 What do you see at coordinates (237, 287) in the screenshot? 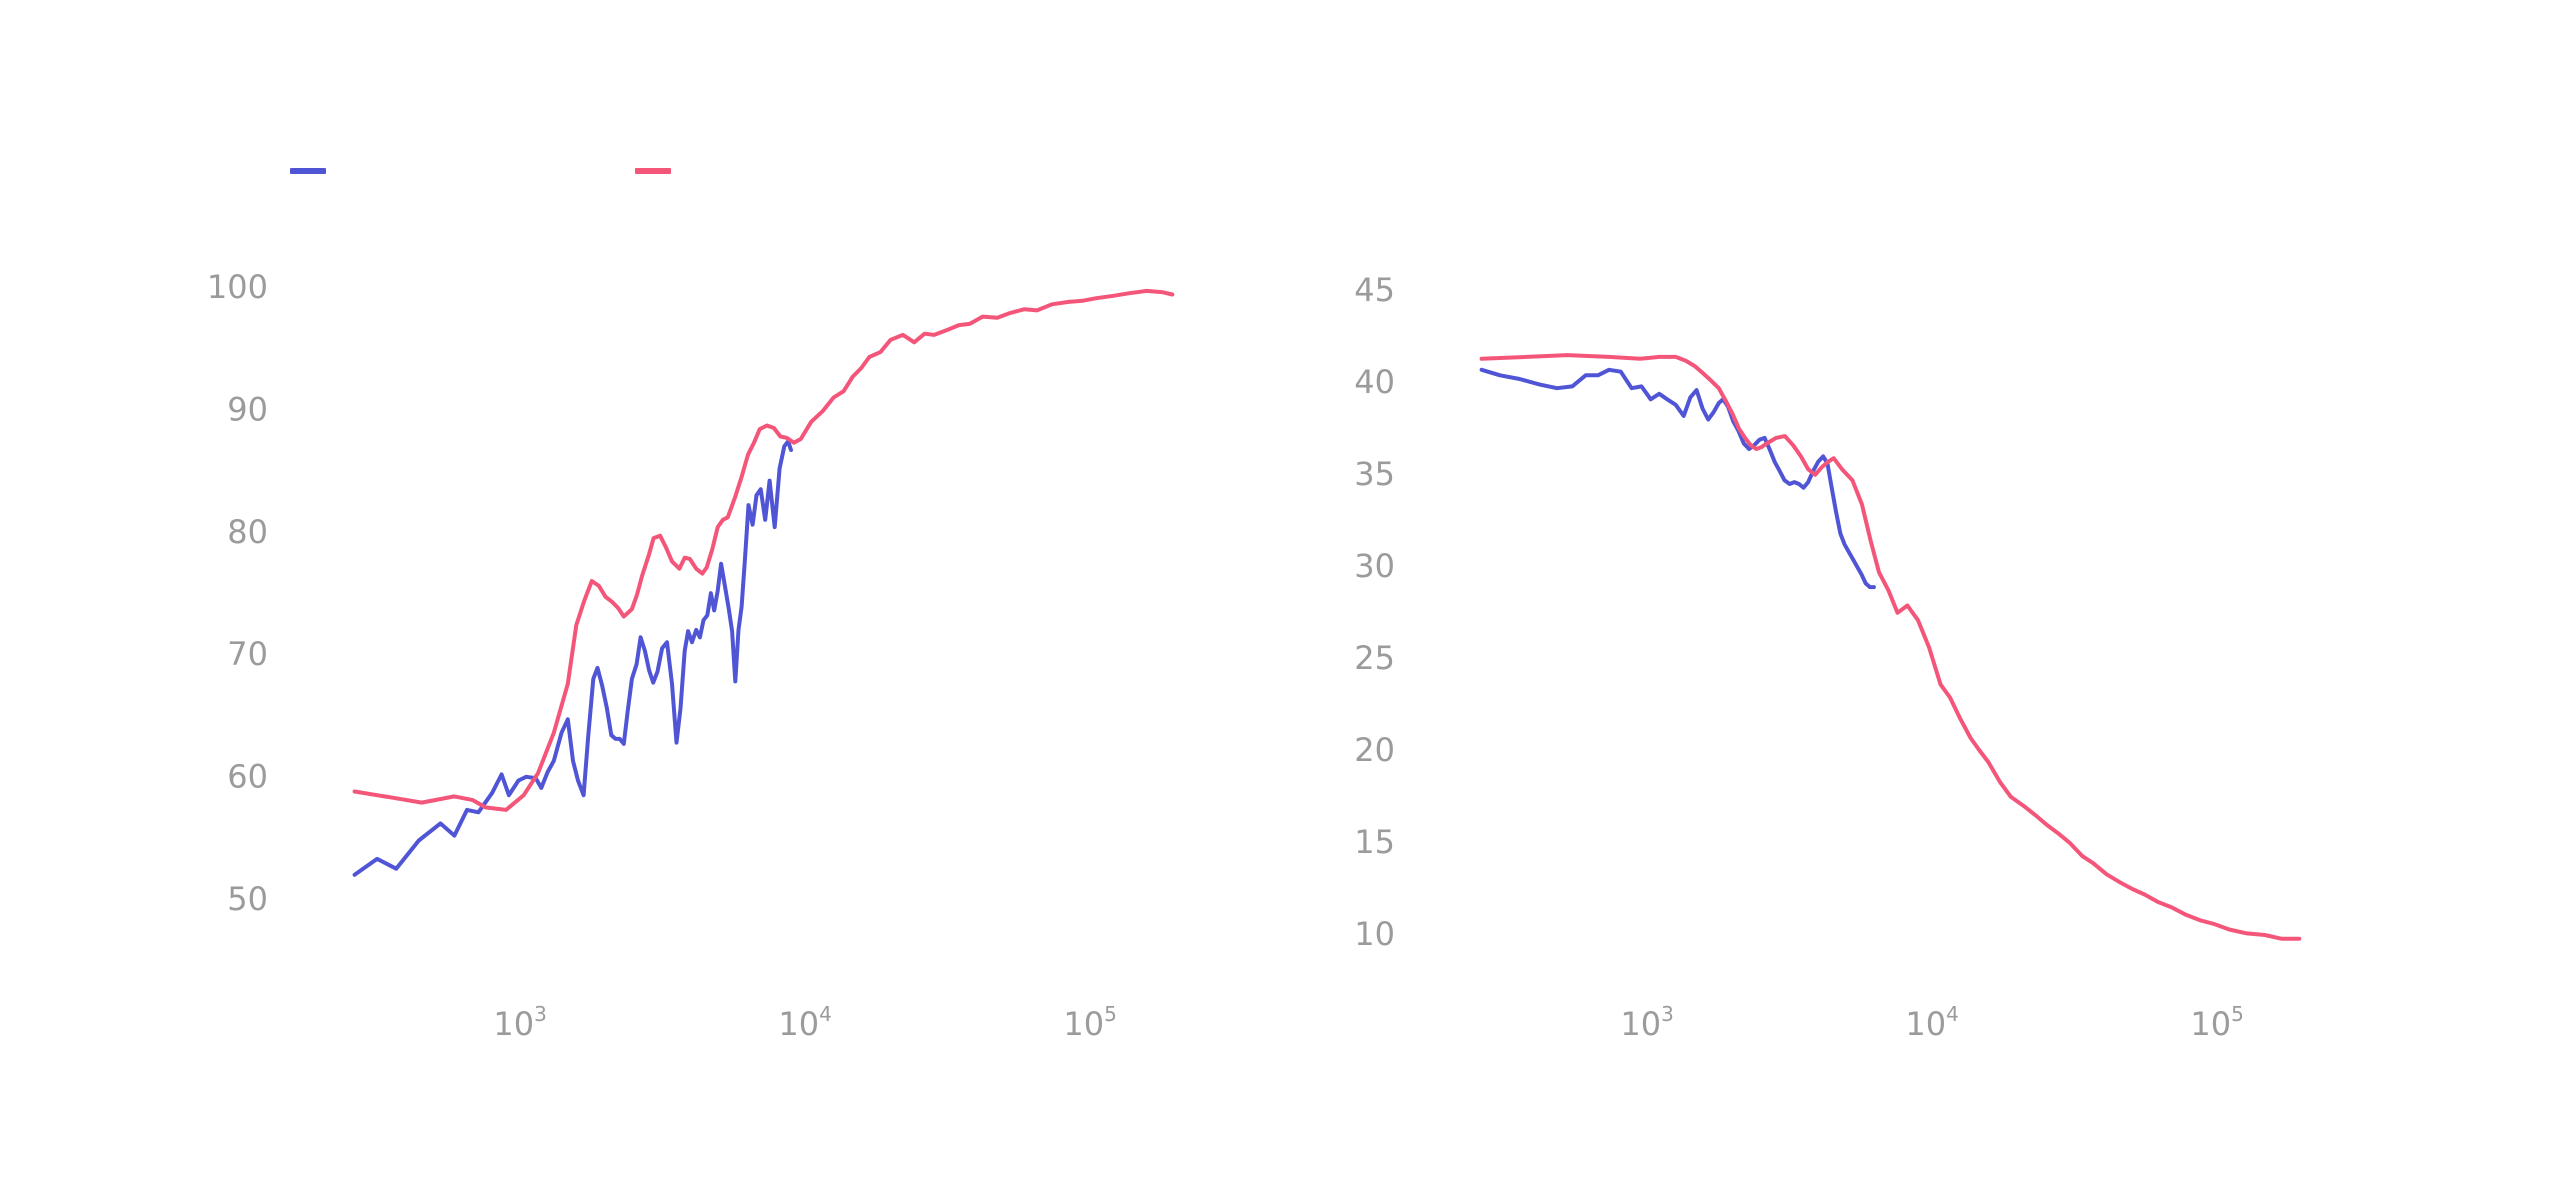
I see `y-tick-label: 100` at bounding box center [237, 287].